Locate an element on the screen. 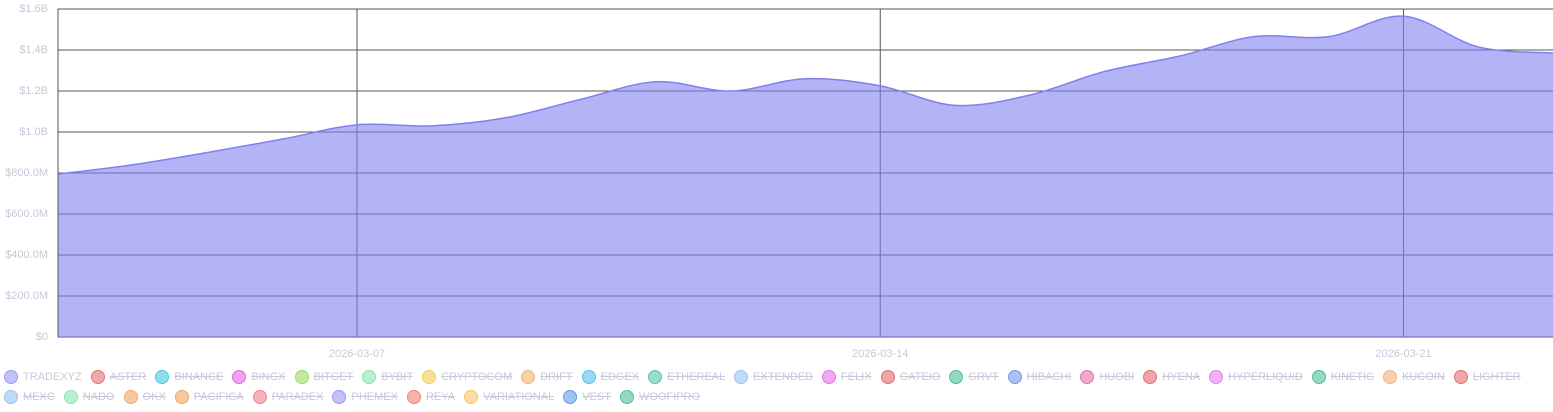 The image size is (1553, 412). legend-label: TRADEXYZ is located at coordinates (52, 376).